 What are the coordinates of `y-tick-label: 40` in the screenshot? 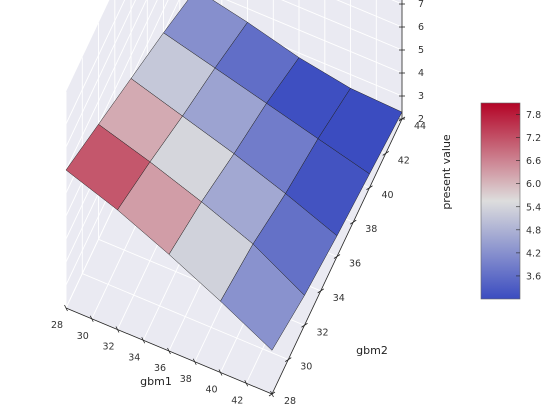 It's located at (387, 195).